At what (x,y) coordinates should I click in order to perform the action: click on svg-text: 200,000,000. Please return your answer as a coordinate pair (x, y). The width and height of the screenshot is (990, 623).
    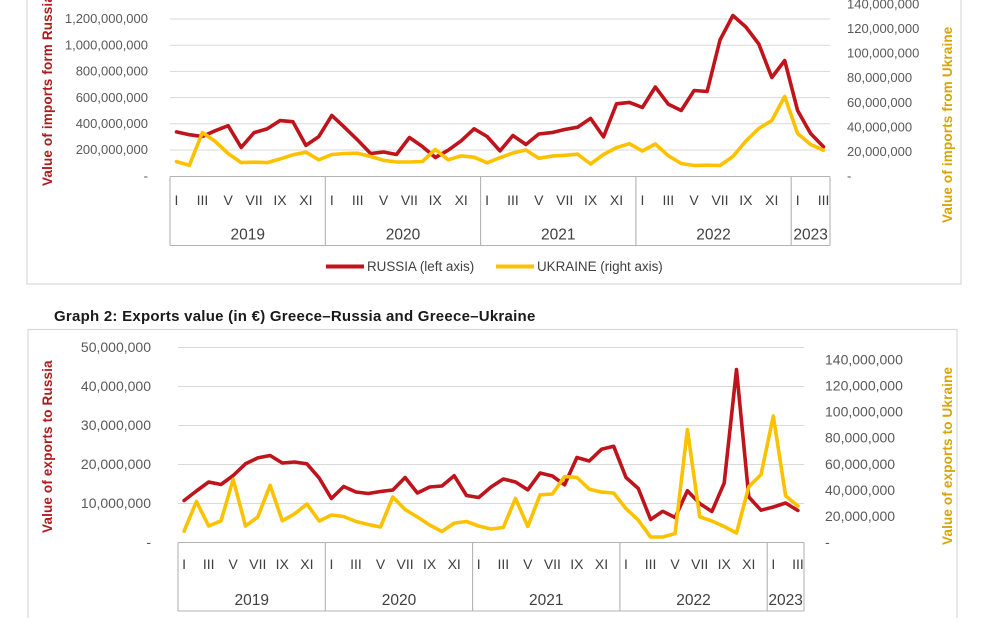
    Looking at the image, I should click on (112, 149).